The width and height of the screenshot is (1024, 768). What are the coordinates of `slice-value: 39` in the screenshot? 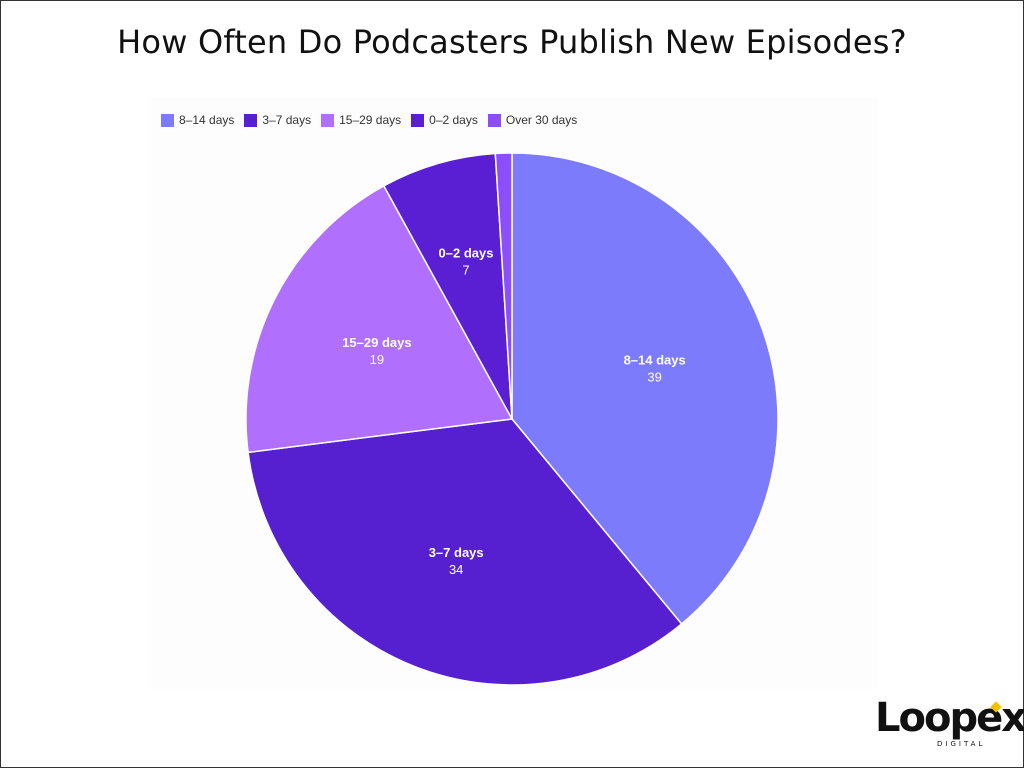 It's located at (654, 377).